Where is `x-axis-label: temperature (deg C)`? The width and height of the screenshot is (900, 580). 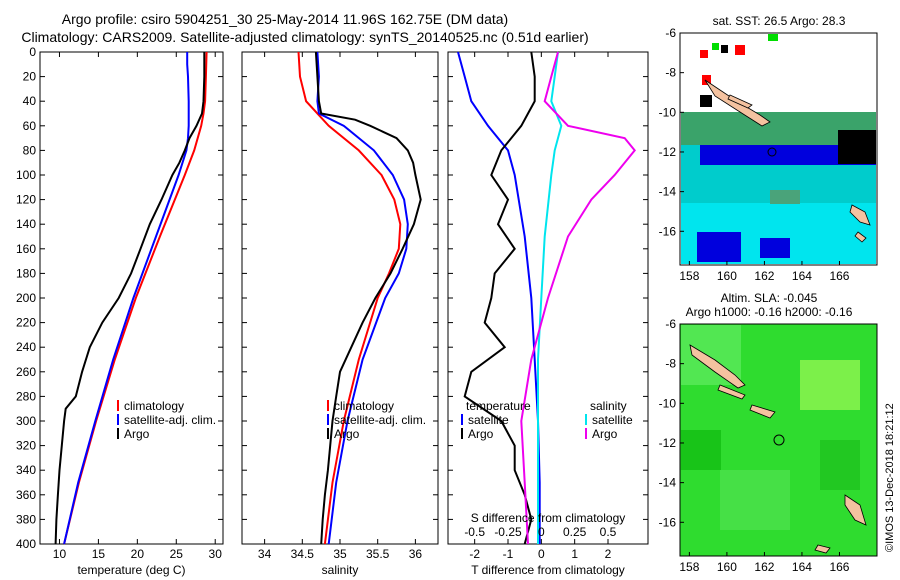
x-axis-label: temperature (deg C) is located at coordinates (131, 570).